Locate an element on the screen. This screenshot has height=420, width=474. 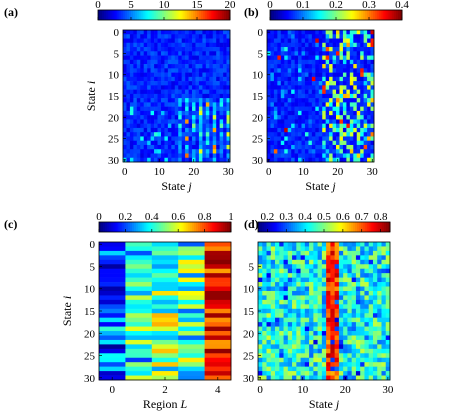
colorbar-tick-label: 0.6 is located at coordinates (178, 217).